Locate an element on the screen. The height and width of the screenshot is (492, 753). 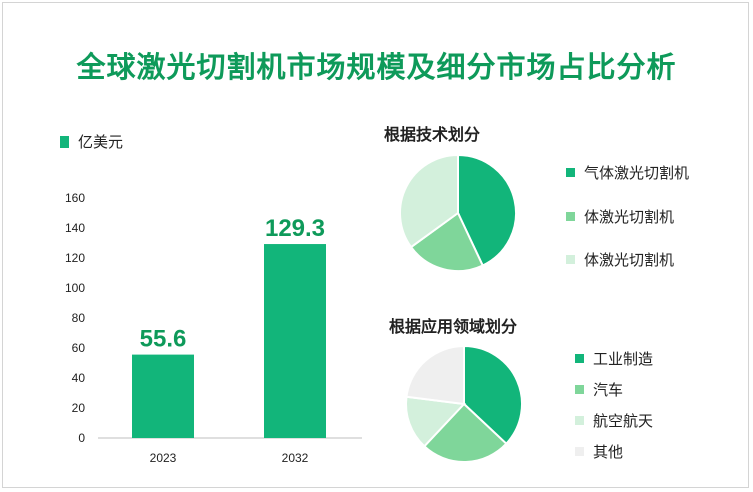
y-tick-label: 140 is located at coordinates (75, 228).